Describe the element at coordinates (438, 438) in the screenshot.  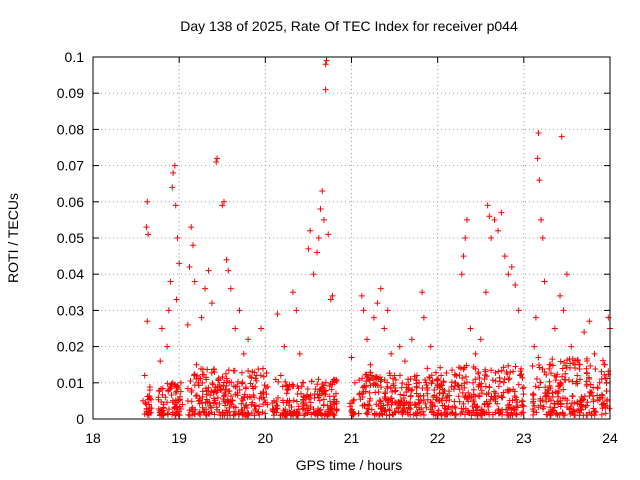
I see `x-tick-label: 22` at that location.